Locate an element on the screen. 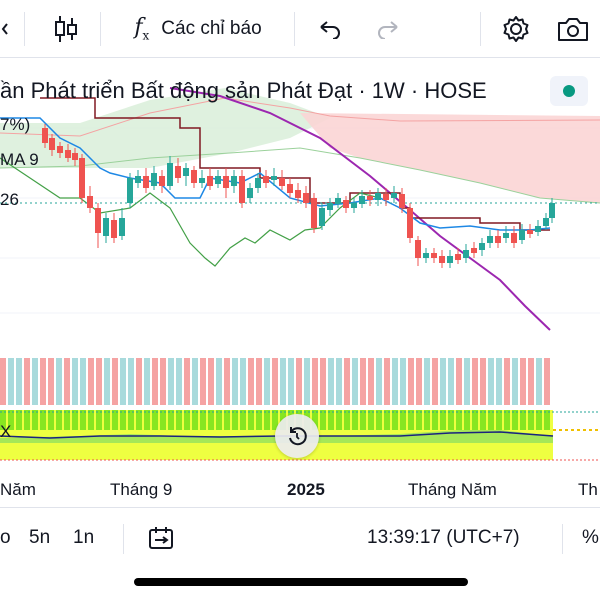 Image resolution: width=600 pixels, height=600 pixels. percent-scale-button: % is located at coordinates (590, 537).